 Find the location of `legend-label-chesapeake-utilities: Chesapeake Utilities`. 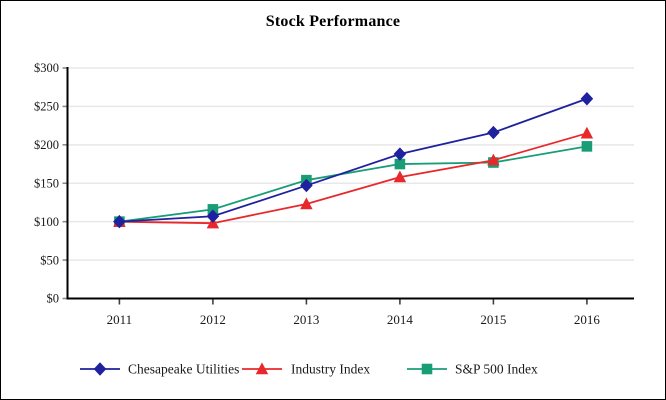

legend-label-chesapeake-utilities: Chesapeake Utilities is located at coordinates (183, 369).